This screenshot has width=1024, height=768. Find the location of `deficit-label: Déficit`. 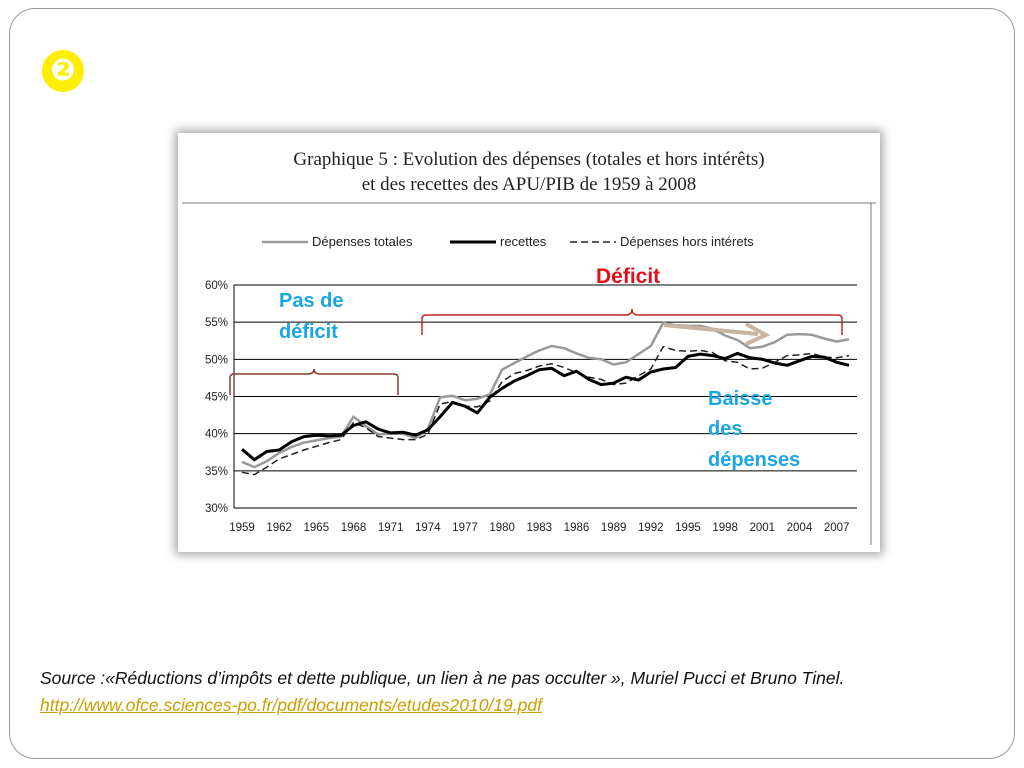

deficit-label: Déficit is located at coordinates (628, 276).